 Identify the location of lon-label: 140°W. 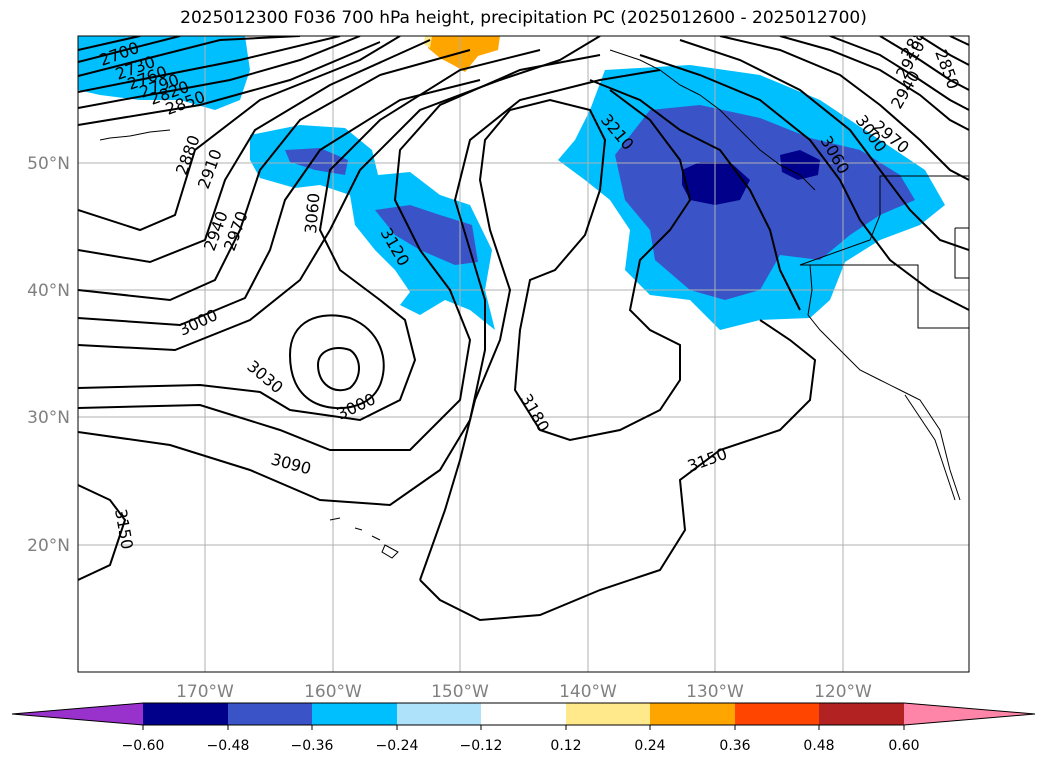
(588, 692).